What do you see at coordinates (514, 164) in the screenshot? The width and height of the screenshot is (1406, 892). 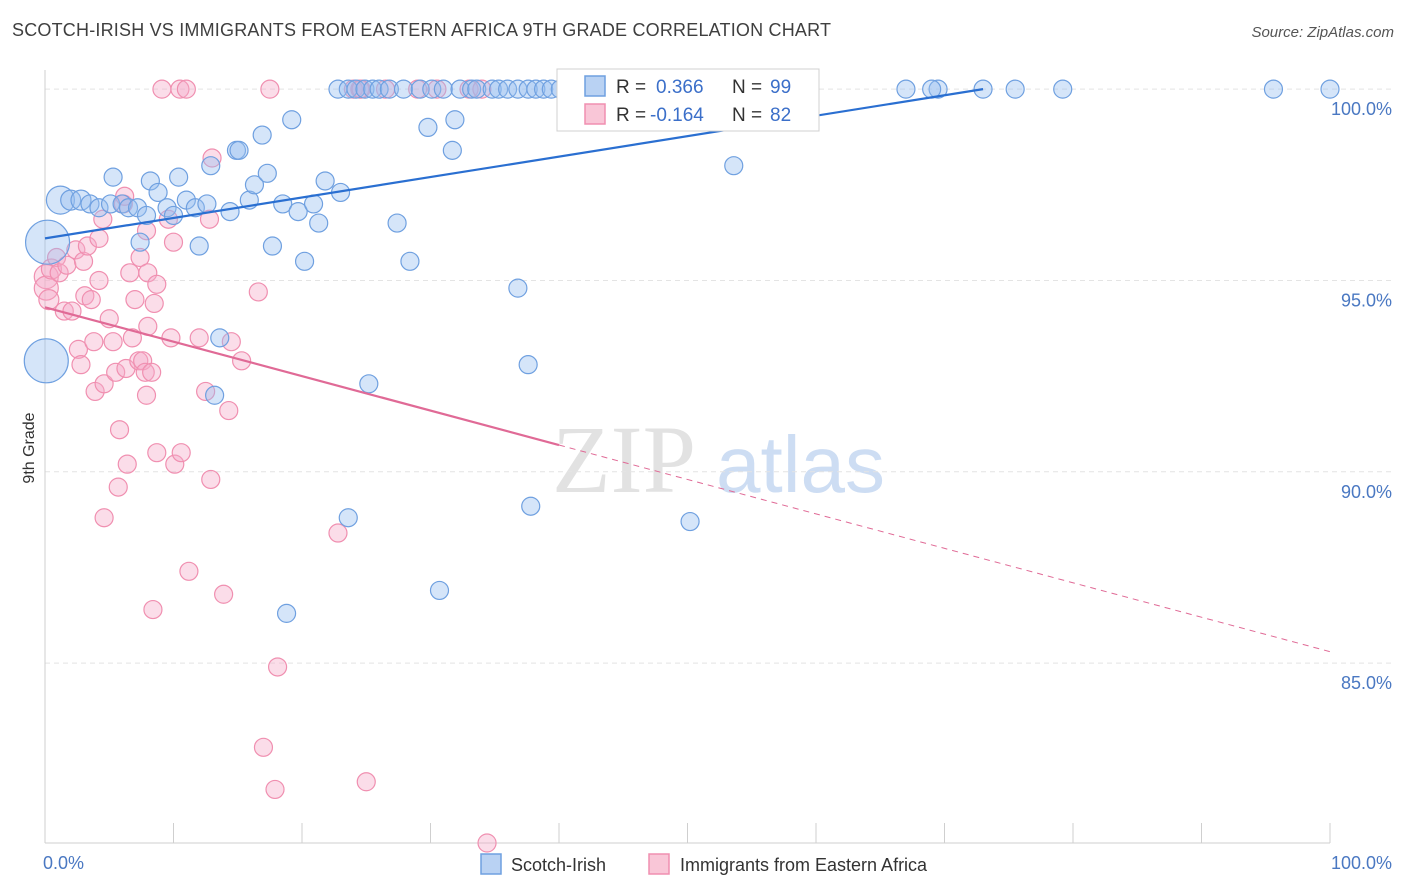 I see `trend-line-scotch-irish` at bounding box center [514, 164].